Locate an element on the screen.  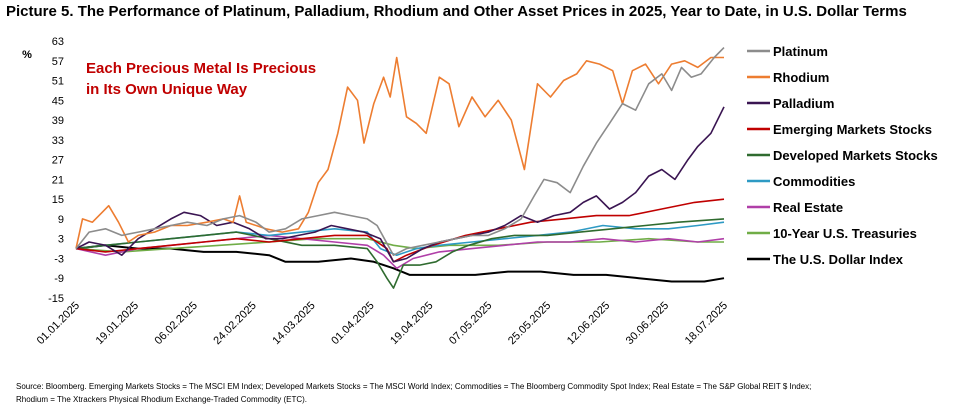
y-tick-label: 21 is located at coordinates (58, 180).